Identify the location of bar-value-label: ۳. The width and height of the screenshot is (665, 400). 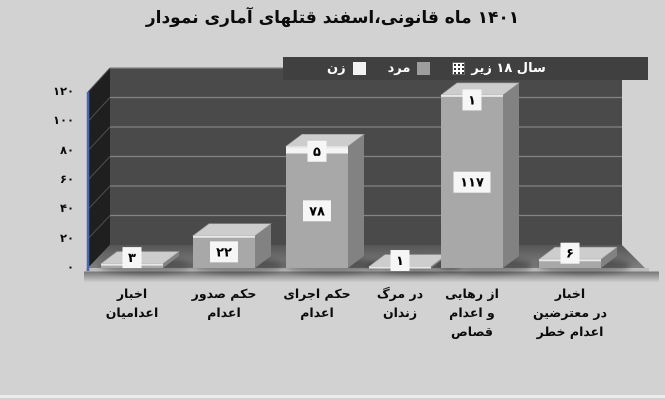
(132, 258).